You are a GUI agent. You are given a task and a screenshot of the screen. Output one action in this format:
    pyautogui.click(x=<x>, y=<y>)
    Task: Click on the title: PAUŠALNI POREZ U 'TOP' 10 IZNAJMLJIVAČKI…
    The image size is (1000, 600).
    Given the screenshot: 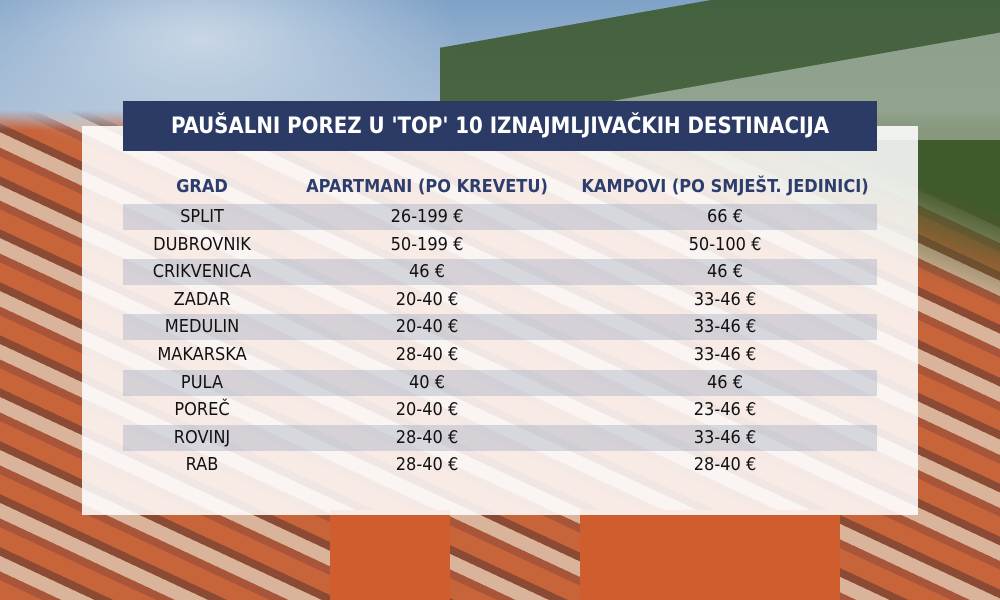 What is the action you would take?
    pyautogui.click(x=500, y=126)
    